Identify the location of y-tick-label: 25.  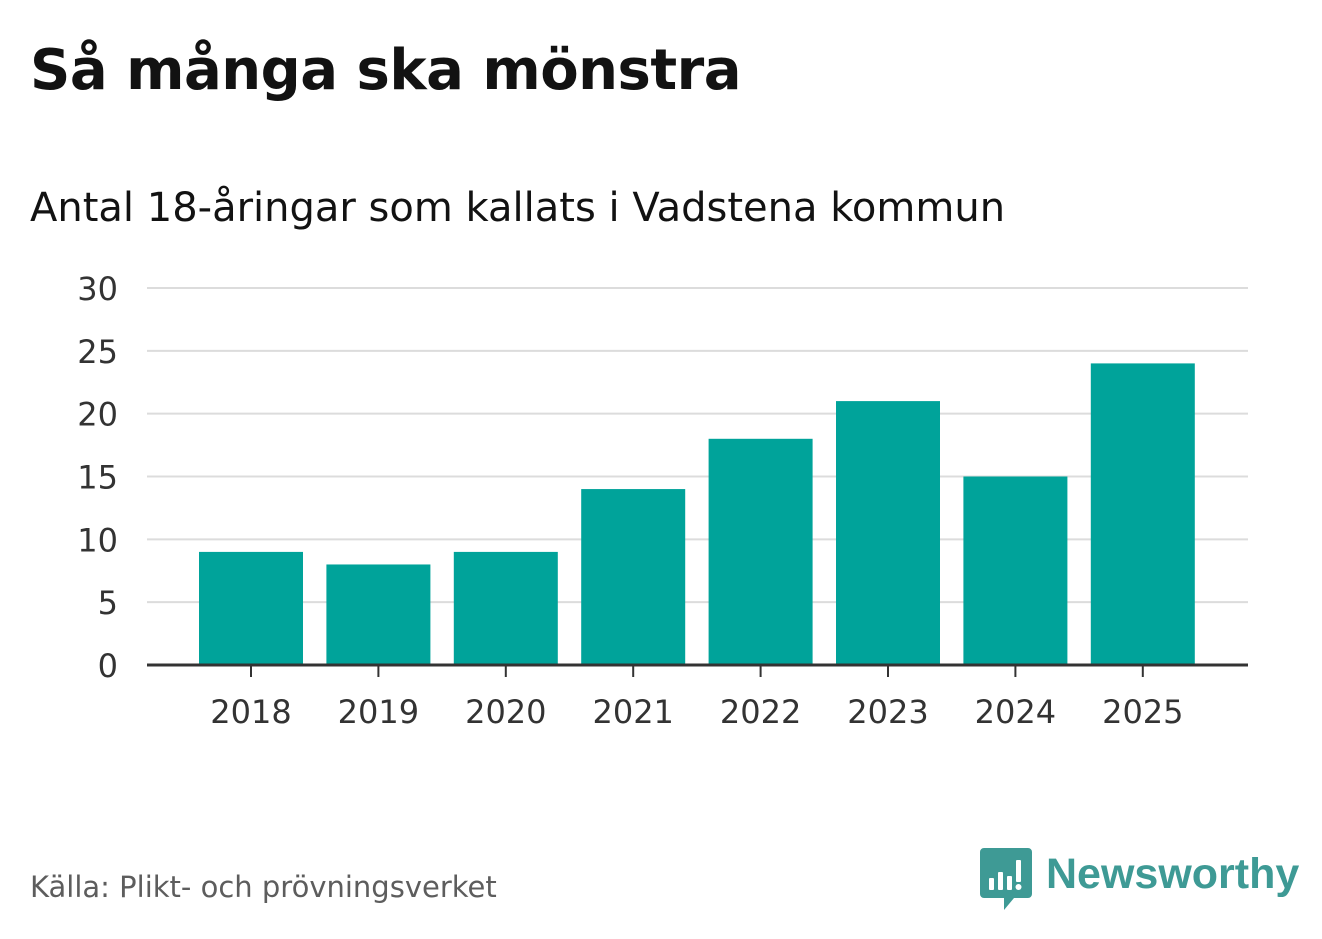
(97, 352).